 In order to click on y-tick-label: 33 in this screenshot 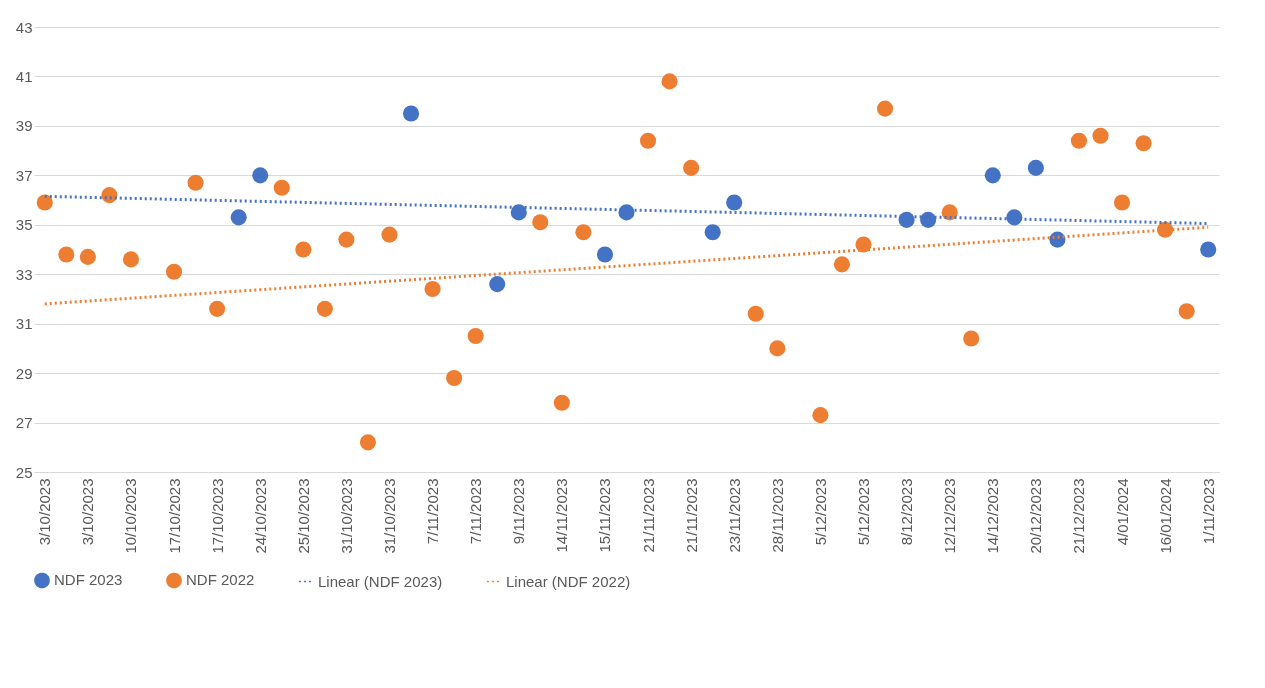, I will do `click(24, 274)`.